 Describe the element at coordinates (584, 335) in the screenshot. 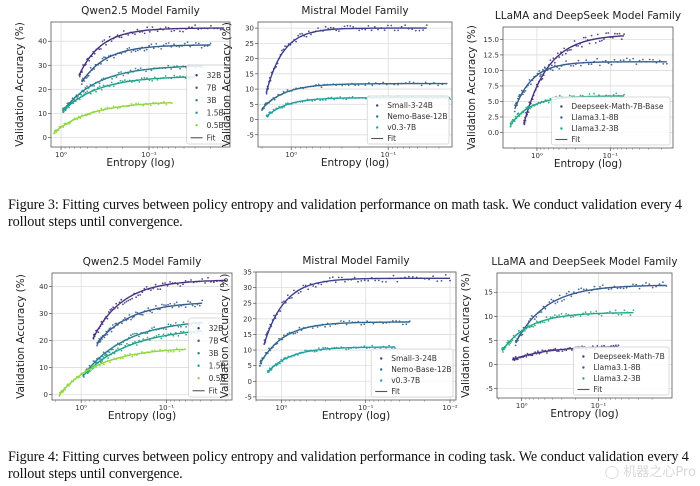

I see `plot-frame` at that location.